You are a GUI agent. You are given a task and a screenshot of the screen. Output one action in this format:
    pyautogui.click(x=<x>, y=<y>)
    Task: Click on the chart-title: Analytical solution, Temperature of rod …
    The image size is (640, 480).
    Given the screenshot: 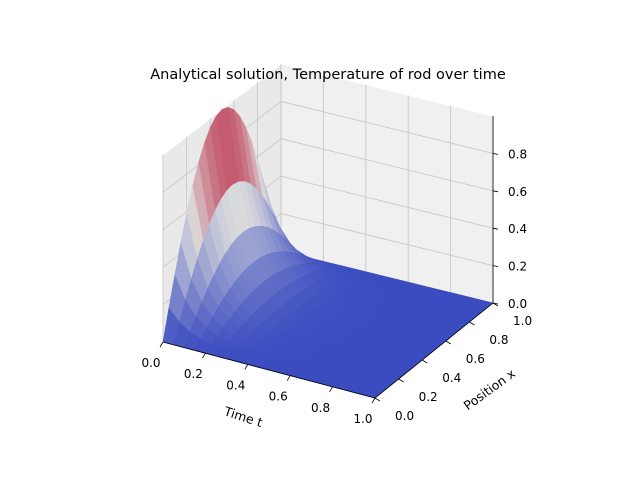 What is the action you would take?
    pyautogui.click(x=328, y=75)
    